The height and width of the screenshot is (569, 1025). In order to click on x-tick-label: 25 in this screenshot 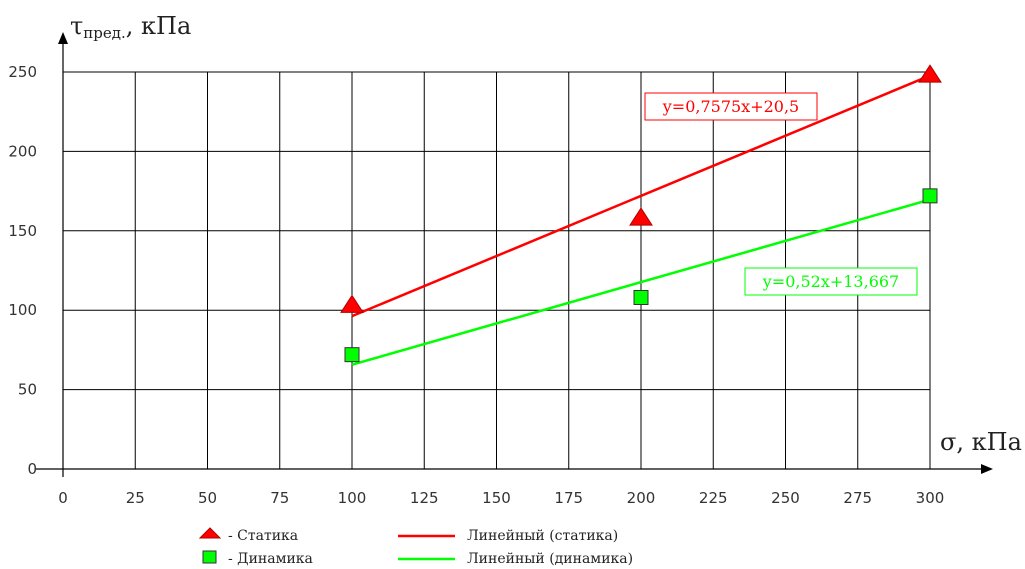, I will do `click(135, 498)`.